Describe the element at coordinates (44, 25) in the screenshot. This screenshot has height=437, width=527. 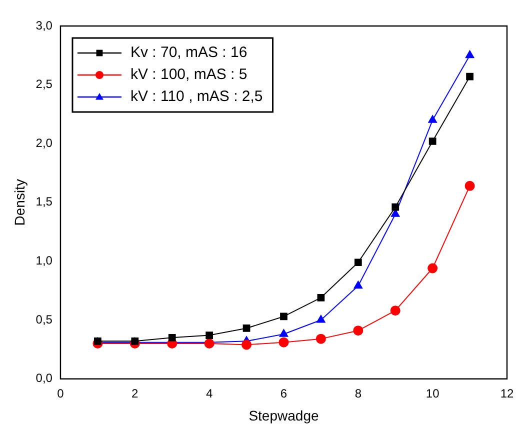
I see `y-tick-label: 3,0` at that location.